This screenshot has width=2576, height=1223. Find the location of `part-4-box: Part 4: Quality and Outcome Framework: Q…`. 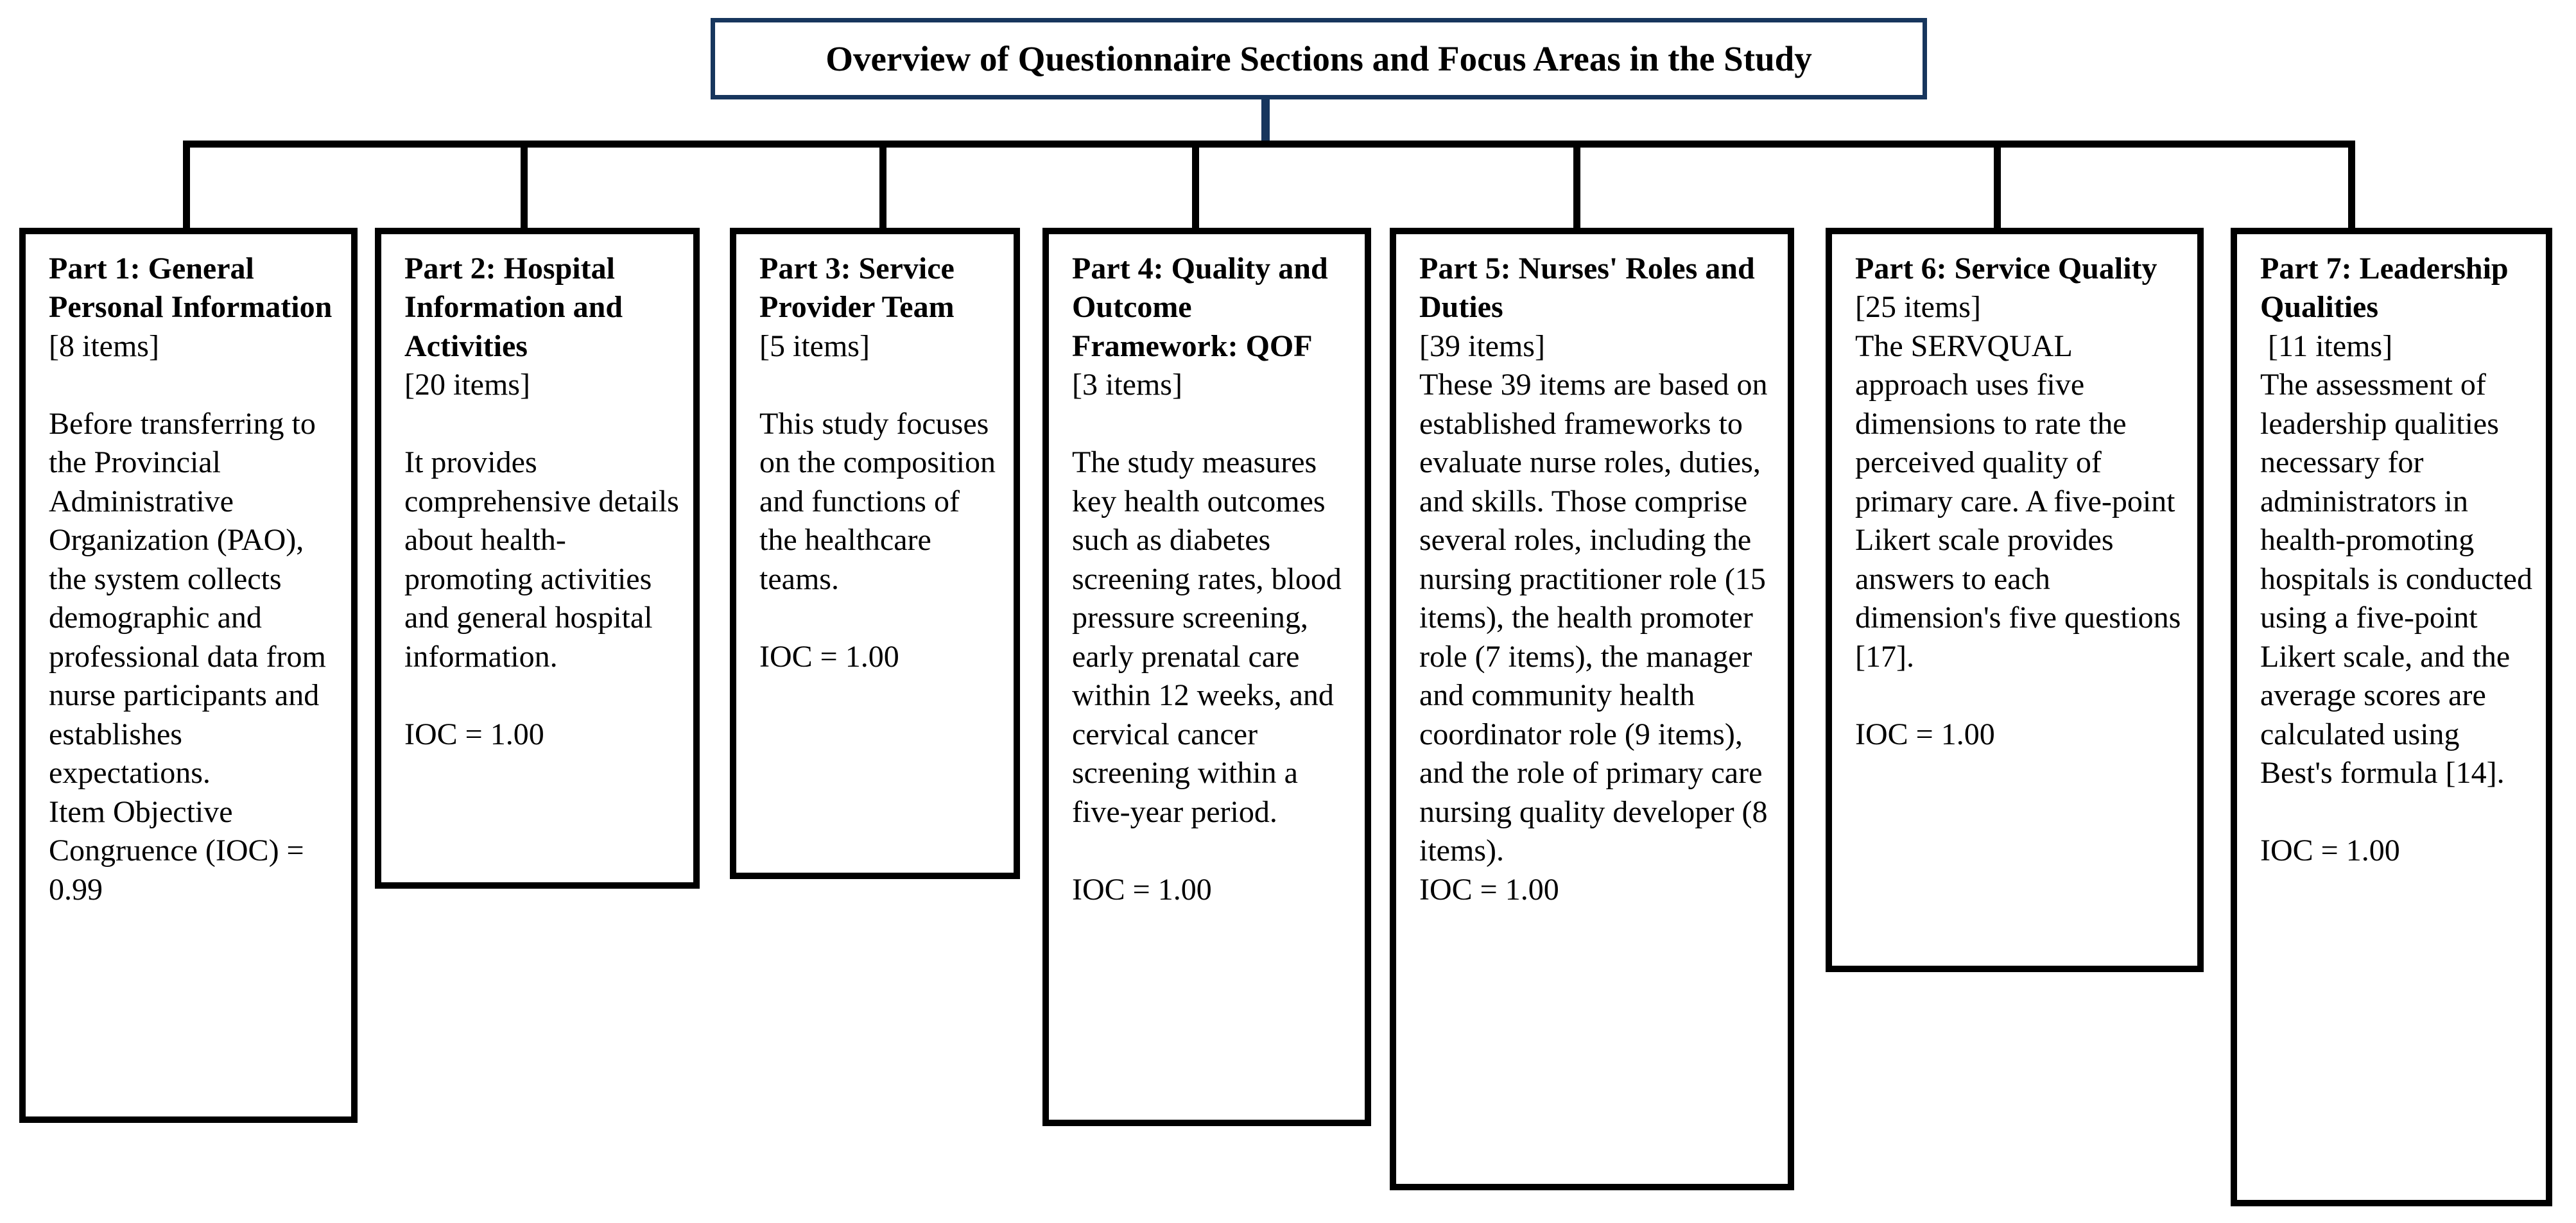

part-4-box: Part 4: Quality and Outcome Framework: Q… is located at coordinates (1207, 677).